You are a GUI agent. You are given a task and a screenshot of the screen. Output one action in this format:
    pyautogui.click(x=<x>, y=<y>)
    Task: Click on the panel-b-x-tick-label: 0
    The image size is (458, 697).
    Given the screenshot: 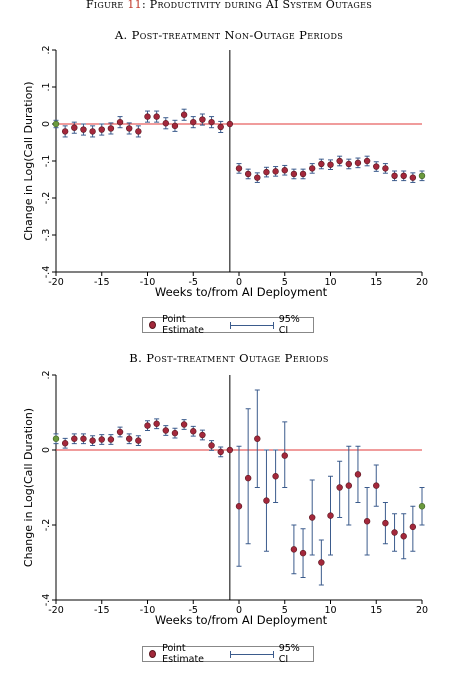 What is the action you would take?
    pyautogui.click(x=239, y=610)
    